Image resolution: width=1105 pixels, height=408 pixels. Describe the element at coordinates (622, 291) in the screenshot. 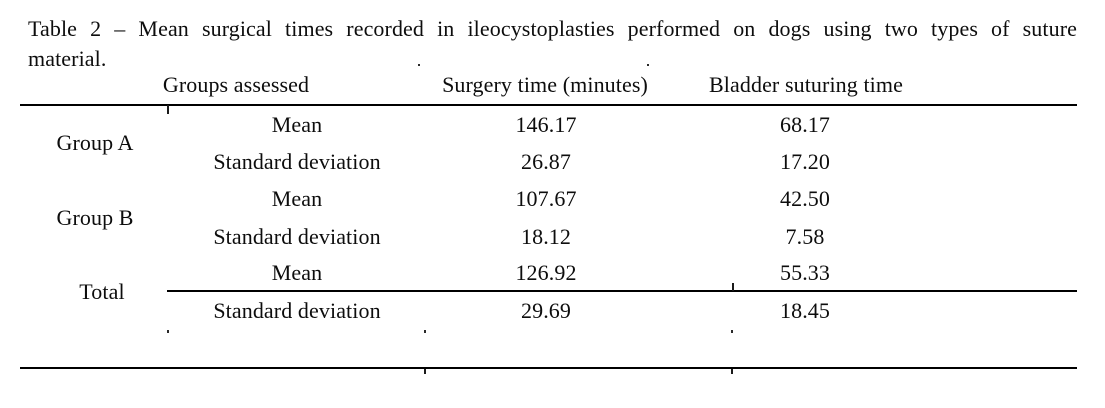

I see `total-separator-rule` at that location.